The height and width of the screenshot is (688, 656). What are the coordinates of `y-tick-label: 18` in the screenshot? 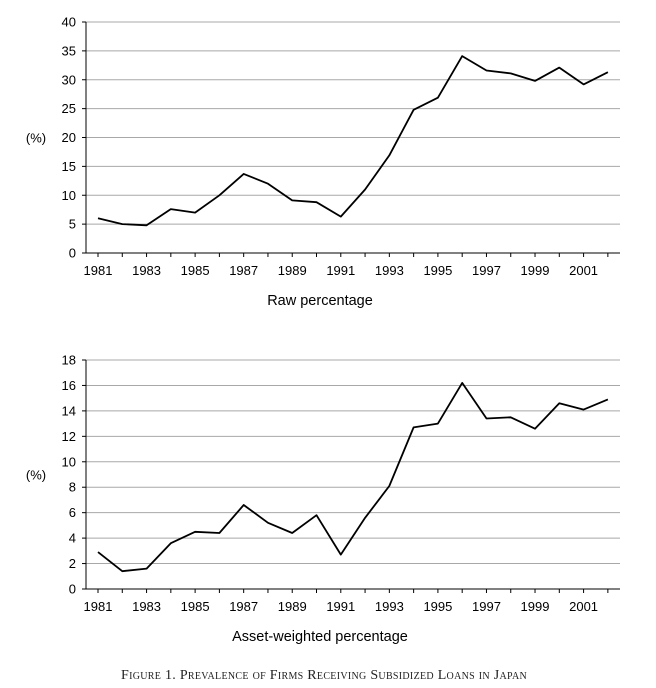 It's located at (69, 360).